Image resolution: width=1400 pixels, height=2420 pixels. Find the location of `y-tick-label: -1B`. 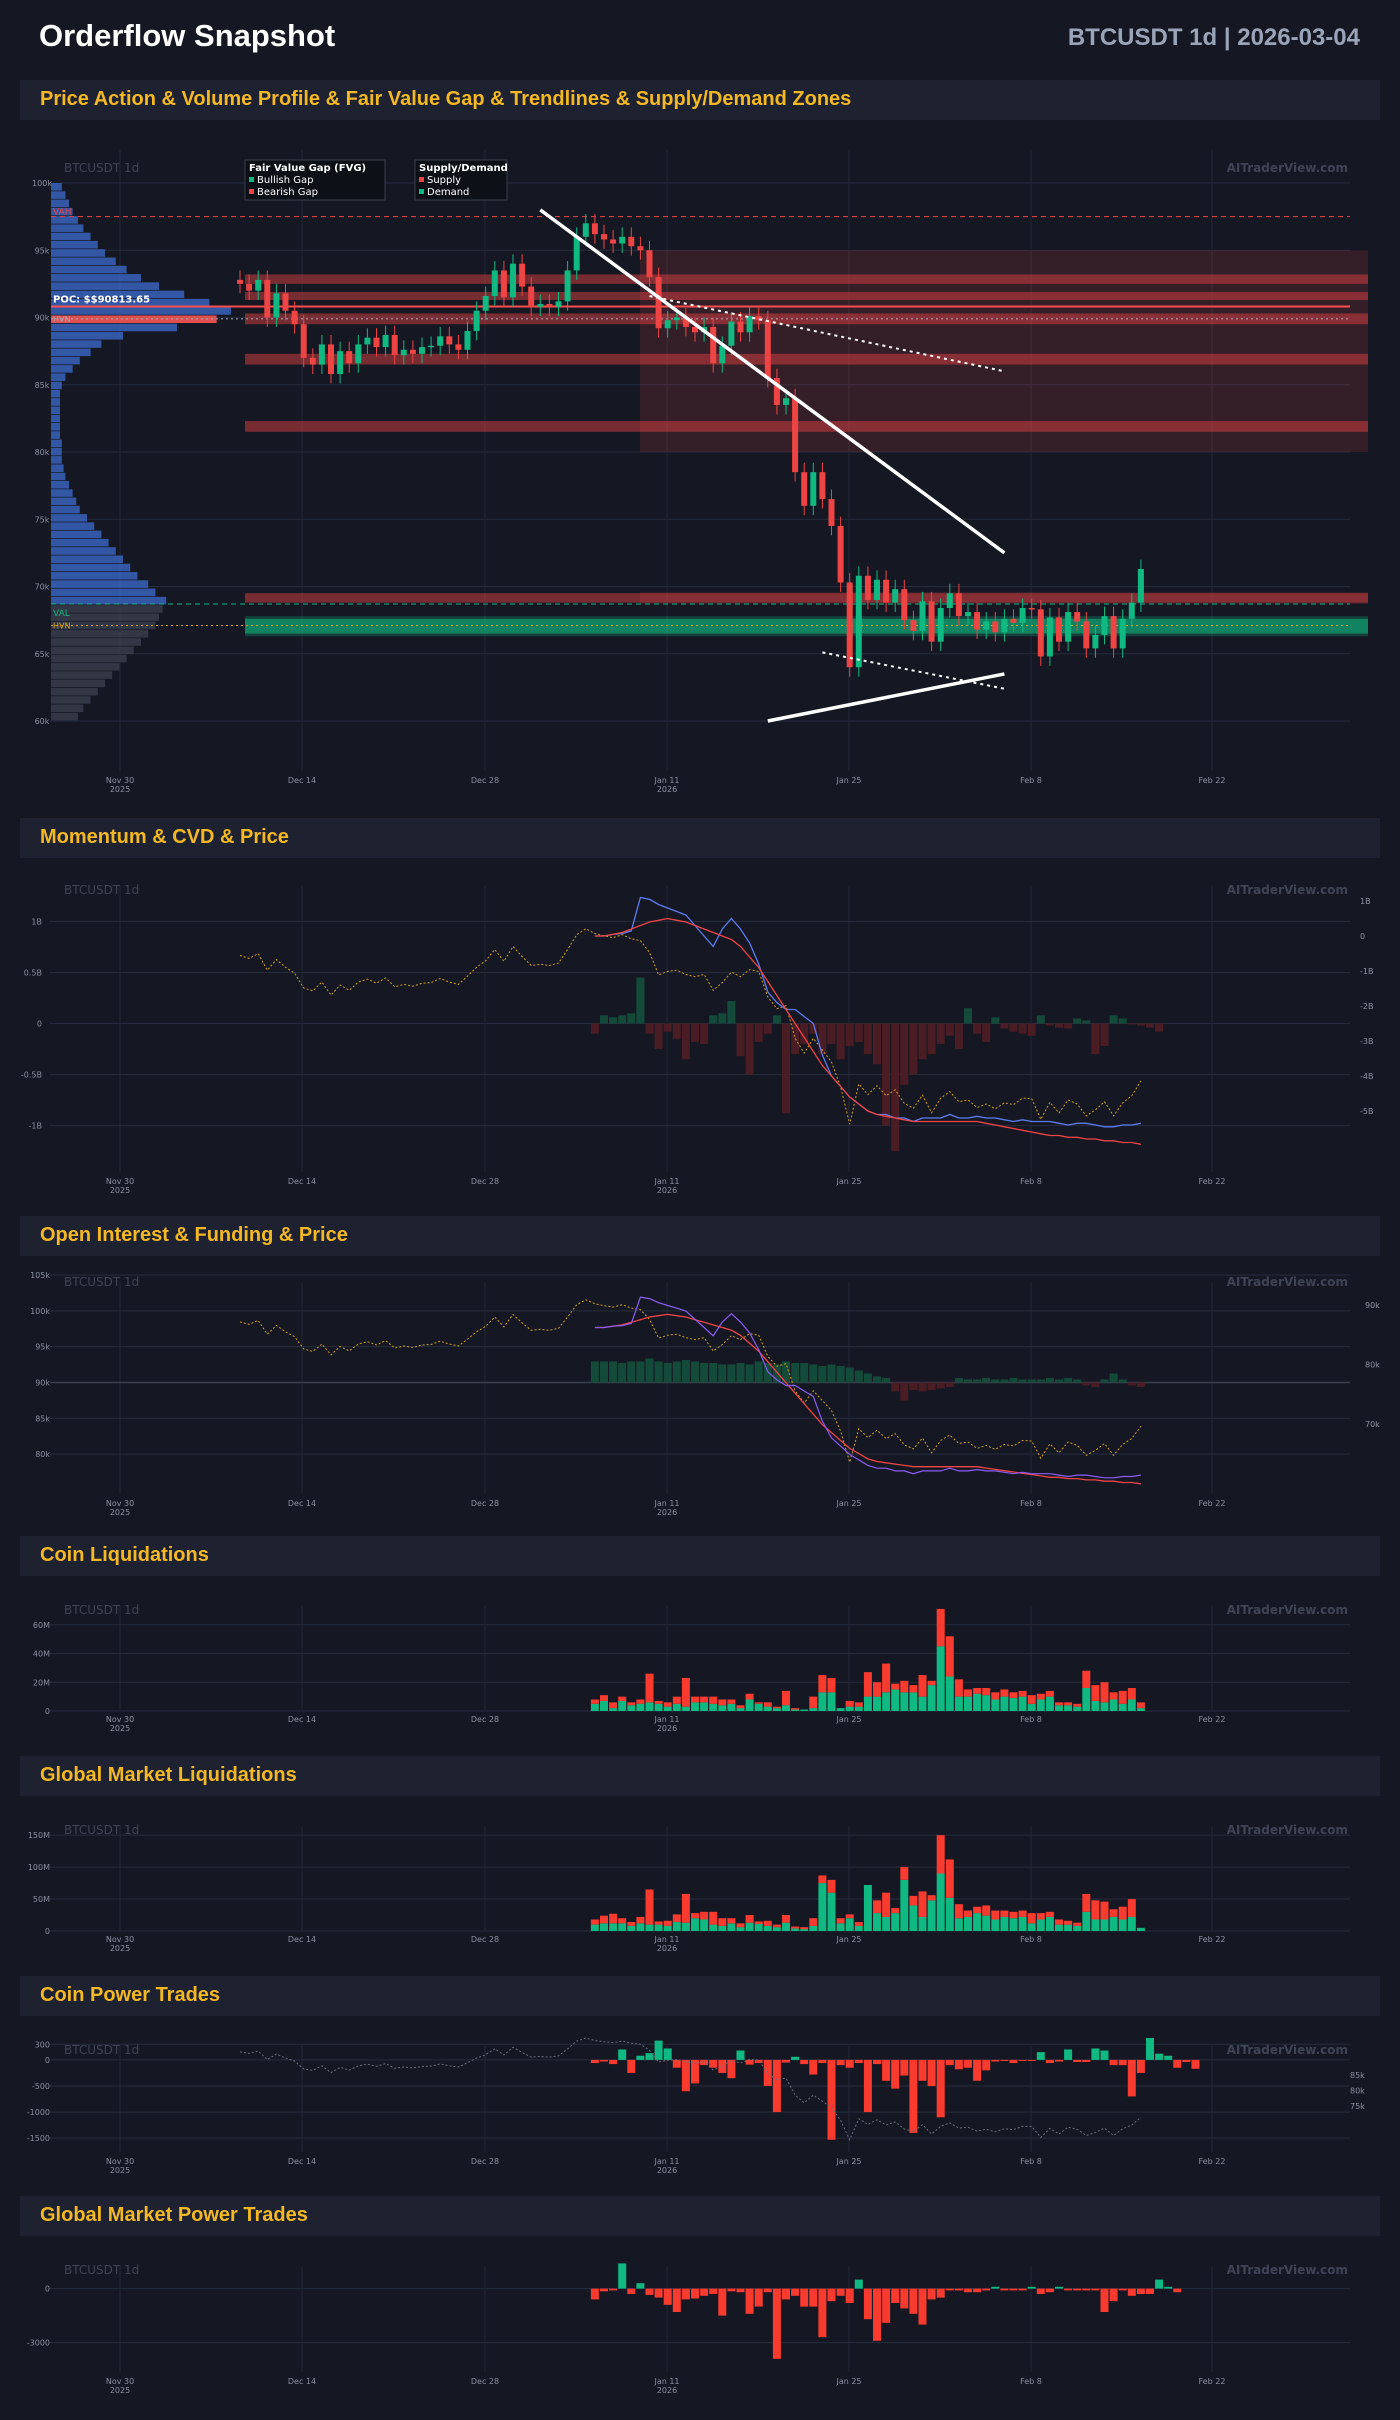

y-tick-label: -1B is located at coordinates (35, 1126).